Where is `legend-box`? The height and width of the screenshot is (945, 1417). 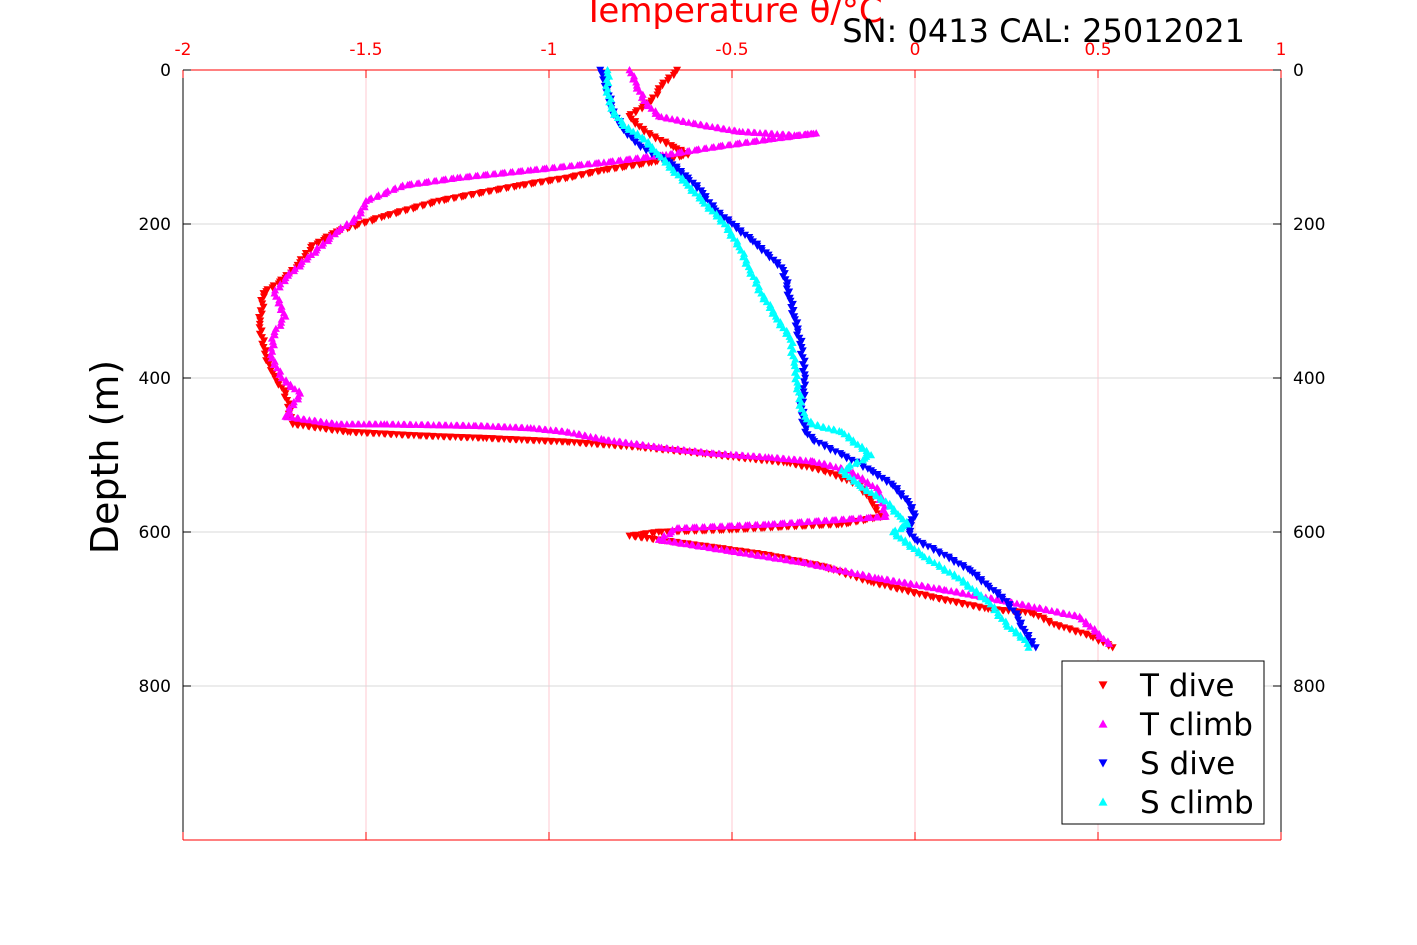
legend-box is located at coordinates (1163, 742).